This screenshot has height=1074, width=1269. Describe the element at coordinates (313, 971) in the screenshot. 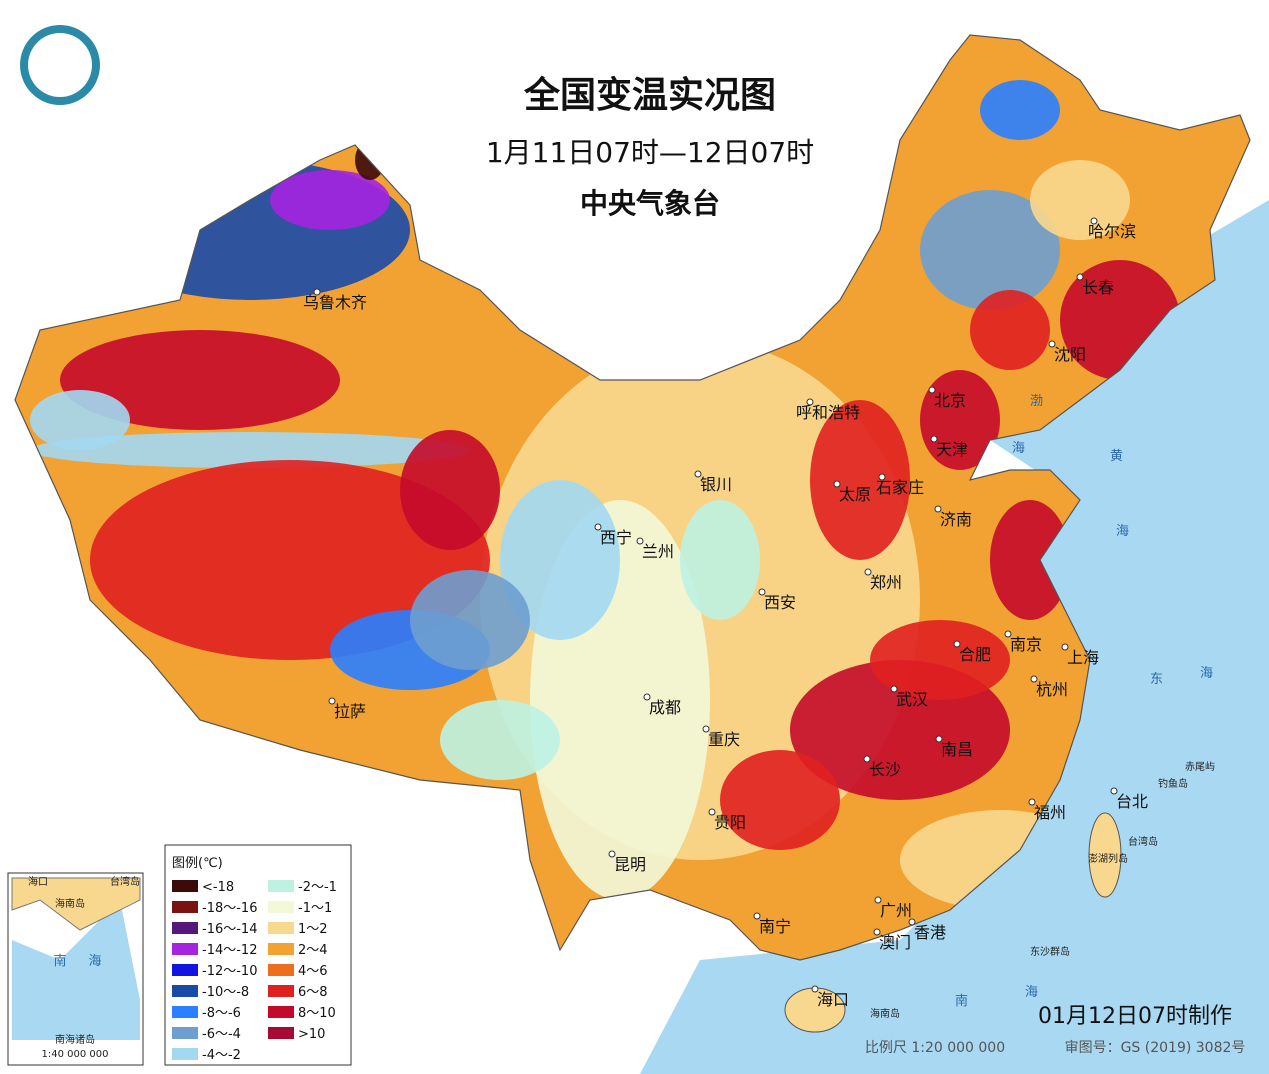

I see `legend-label: 4～6` at that location.